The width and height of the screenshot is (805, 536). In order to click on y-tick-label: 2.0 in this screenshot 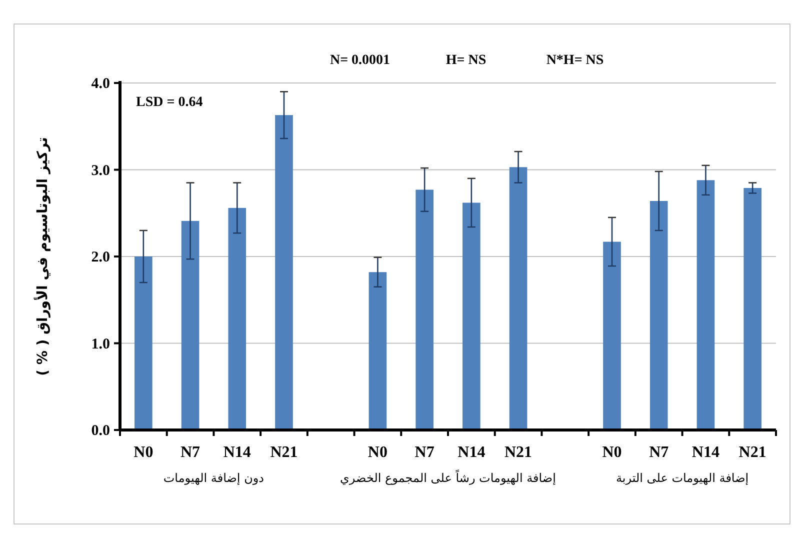, I will do `click(100, 258)`.